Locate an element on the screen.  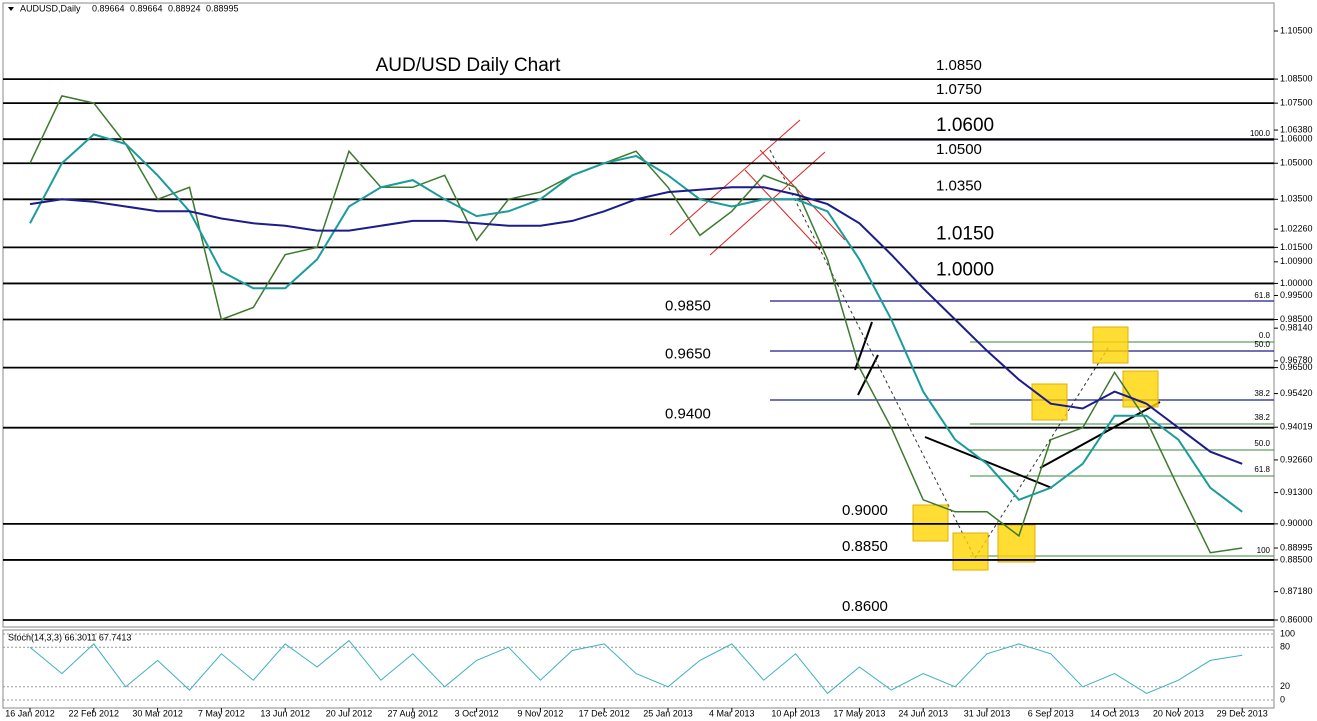
x-tick-label: 22 Feb 2012 is located at coordinates (94, 713).